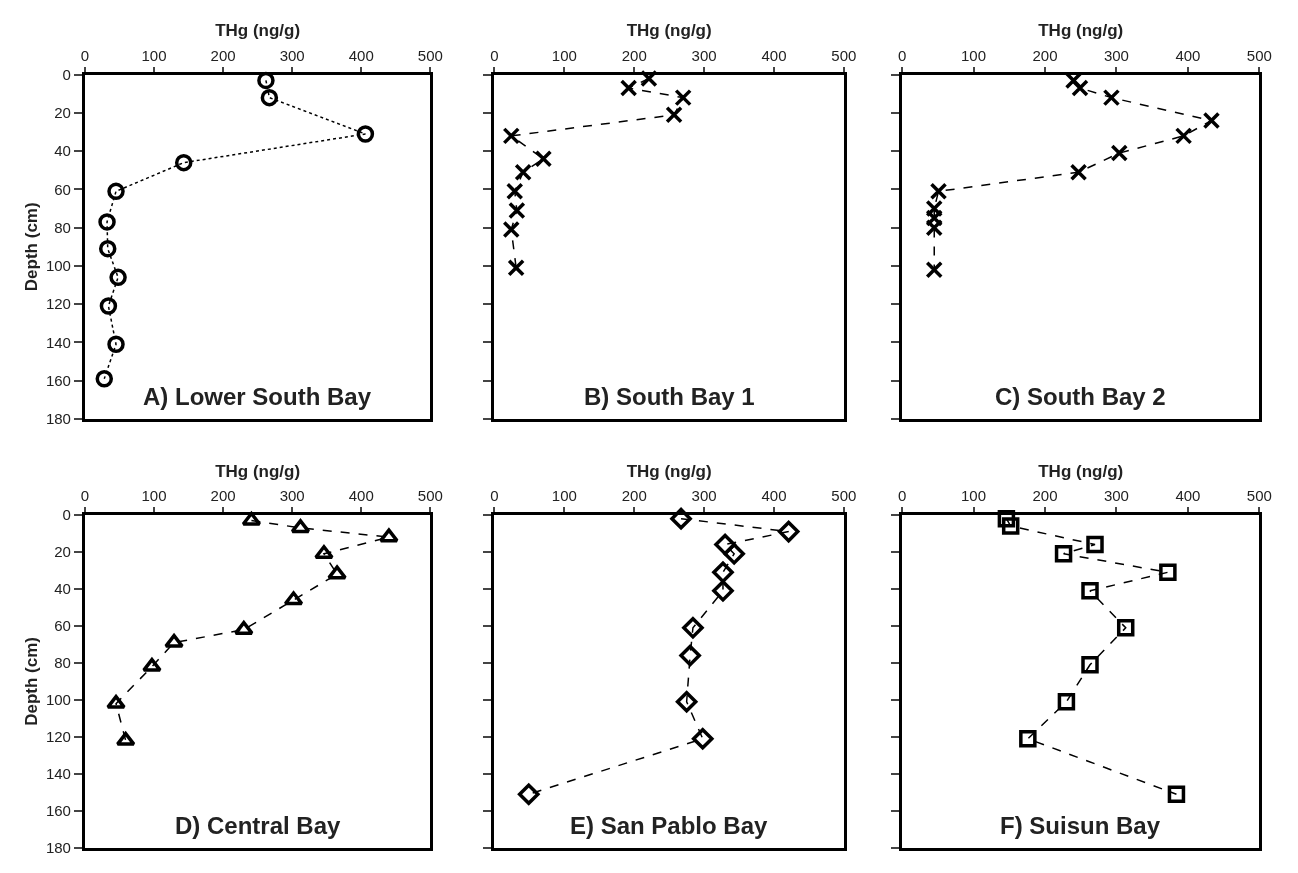 Image resolution: width=1298 pixels, height=873 pixels. I want to click on annotation: B) South Bay 1, so click(669, 396).